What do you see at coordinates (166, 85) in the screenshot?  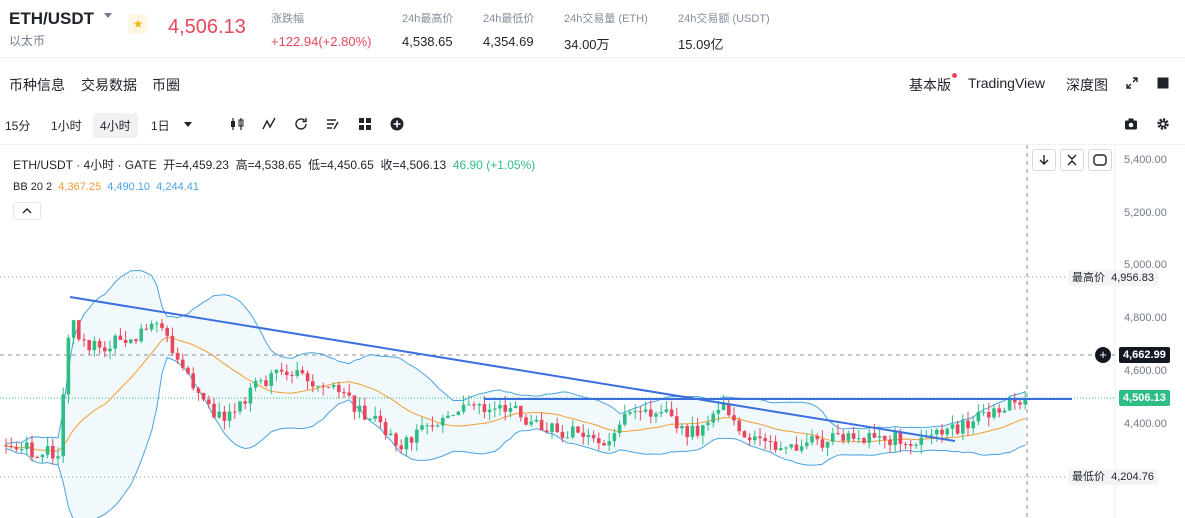 I see `tab-crypto-circle: 币圈` at bounding box center [166, 85].